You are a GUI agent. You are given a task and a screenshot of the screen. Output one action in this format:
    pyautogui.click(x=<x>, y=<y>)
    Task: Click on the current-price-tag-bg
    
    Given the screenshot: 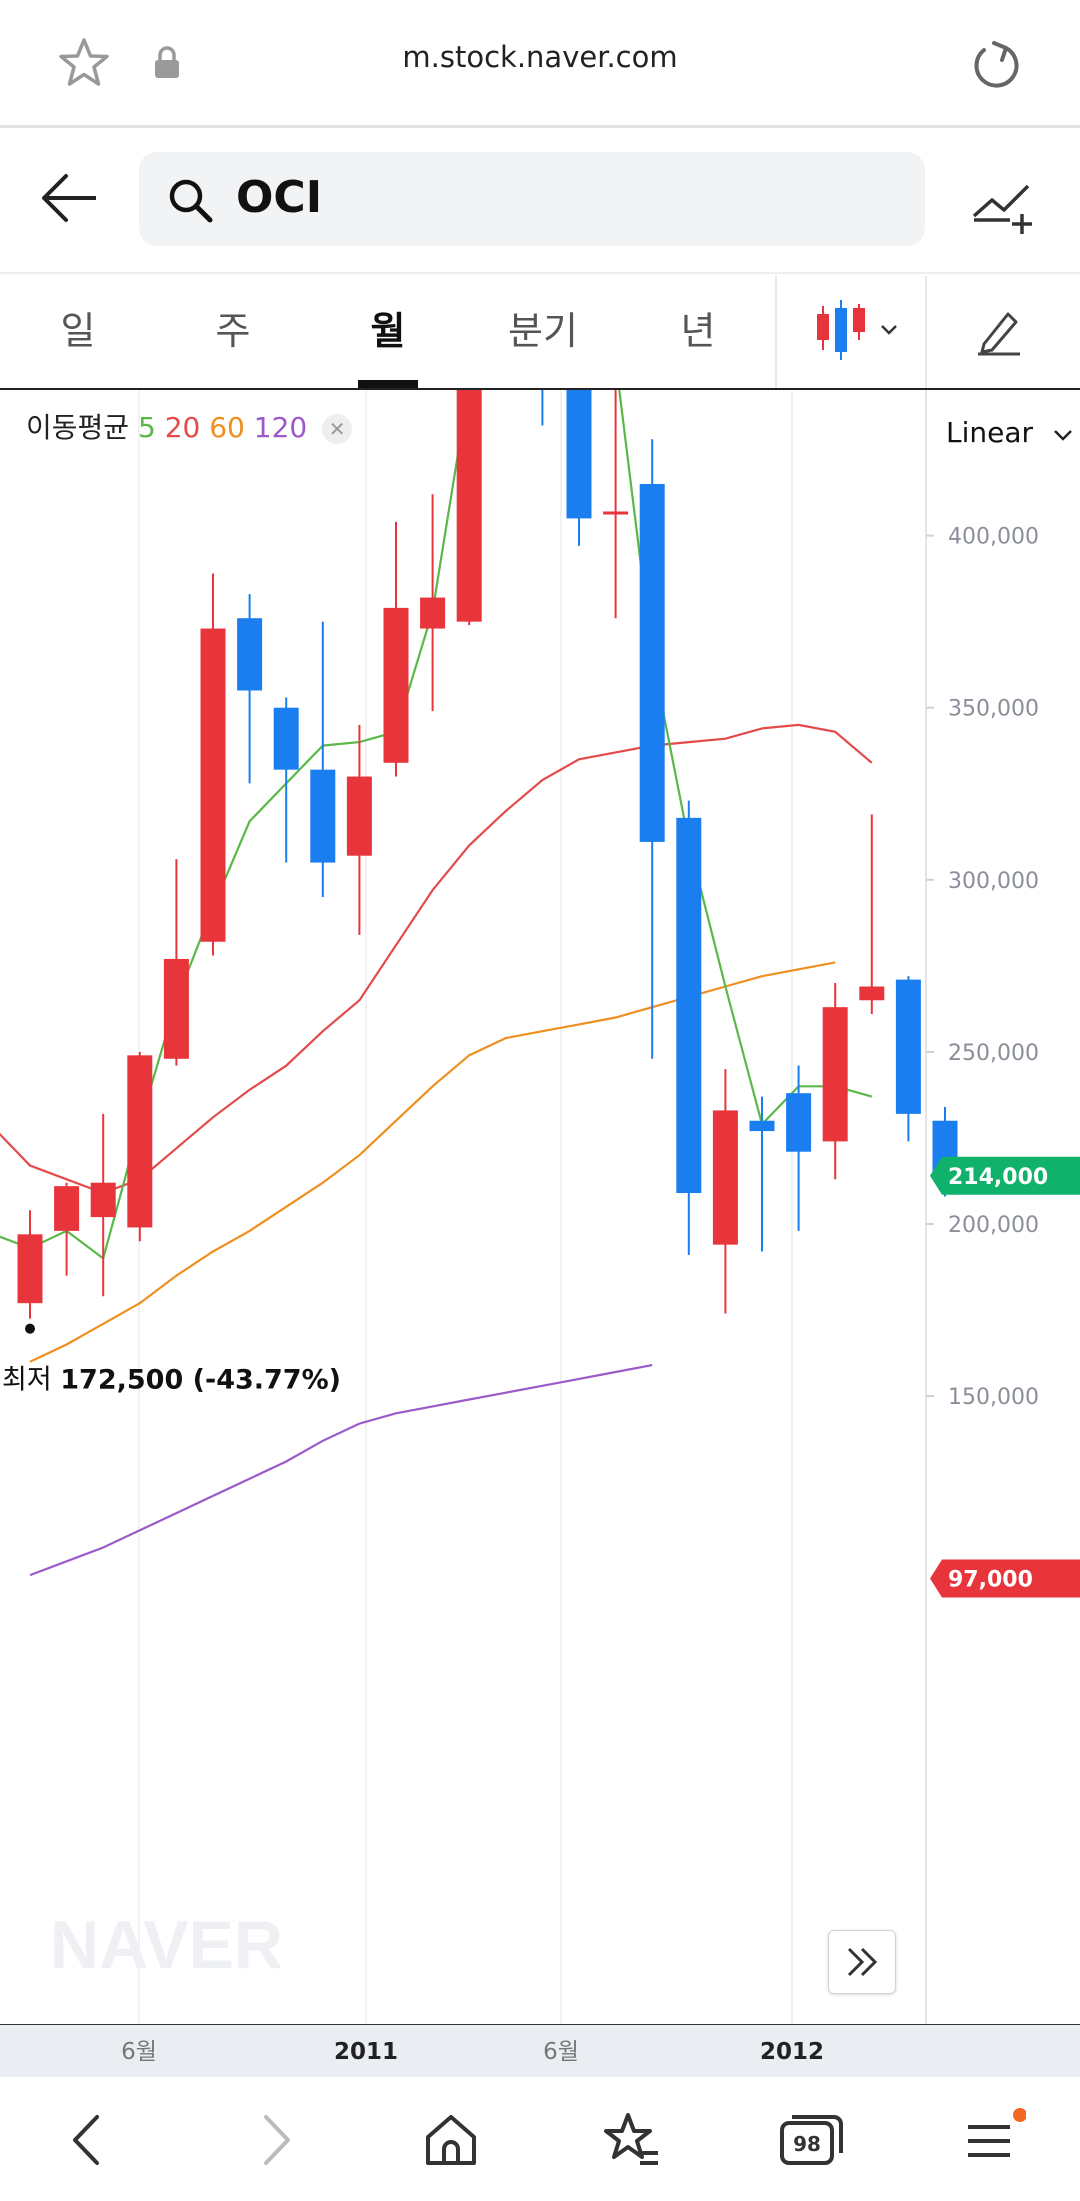 What is the action you would take?
    pyautogui.click(x=1005, y=1175)
    